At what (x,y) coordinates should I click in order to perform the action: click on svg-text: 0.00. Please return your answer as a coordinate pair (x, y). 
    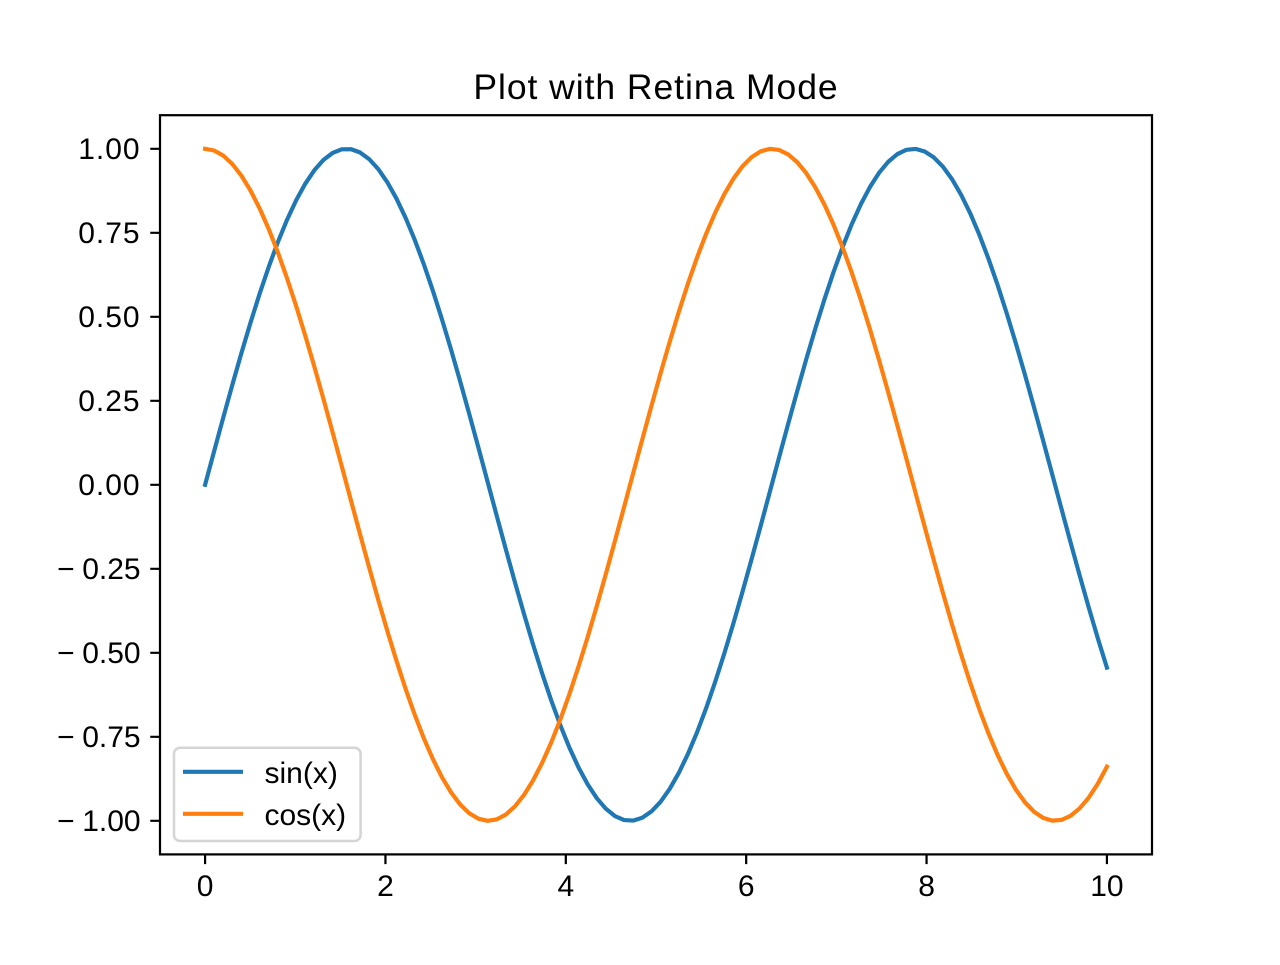
    Looking at the image, I should click on (109, 485).